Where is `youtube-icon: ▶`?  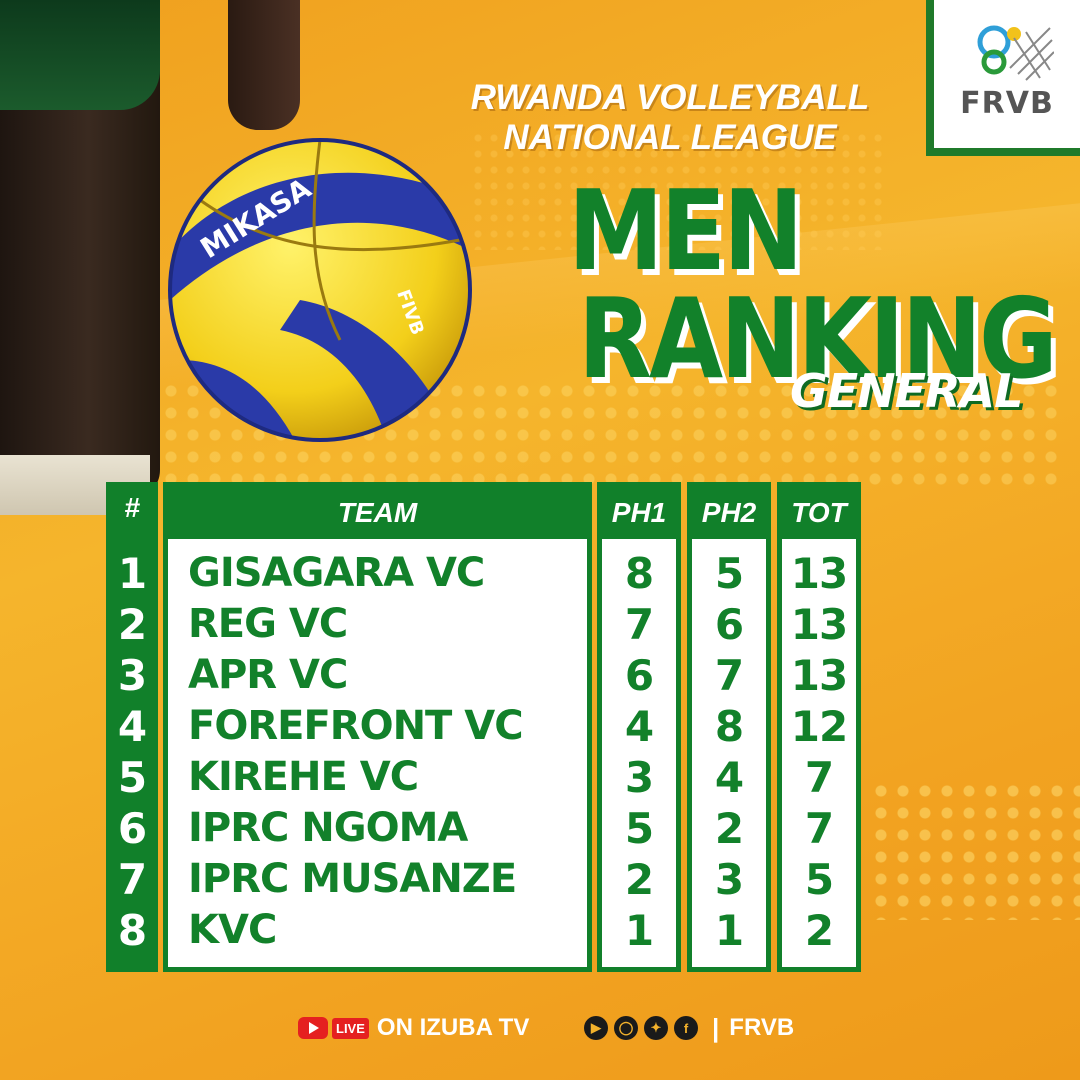 youtube-icon: ▶ is located at coordinates (596, 1028).